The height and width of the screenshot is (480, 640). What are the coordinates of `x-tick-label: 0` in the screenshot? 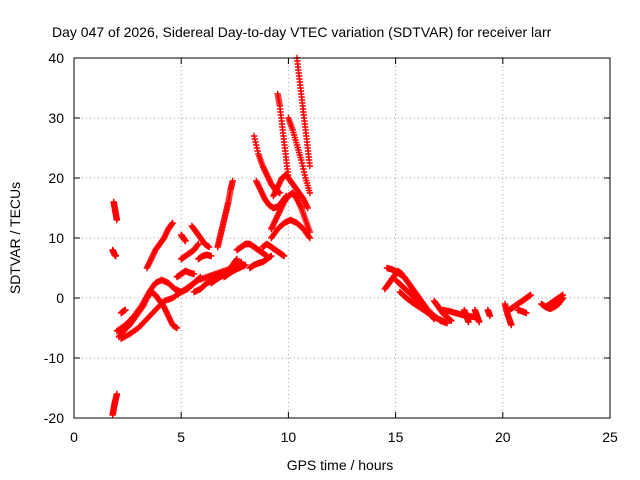 It's located at (74, 437).